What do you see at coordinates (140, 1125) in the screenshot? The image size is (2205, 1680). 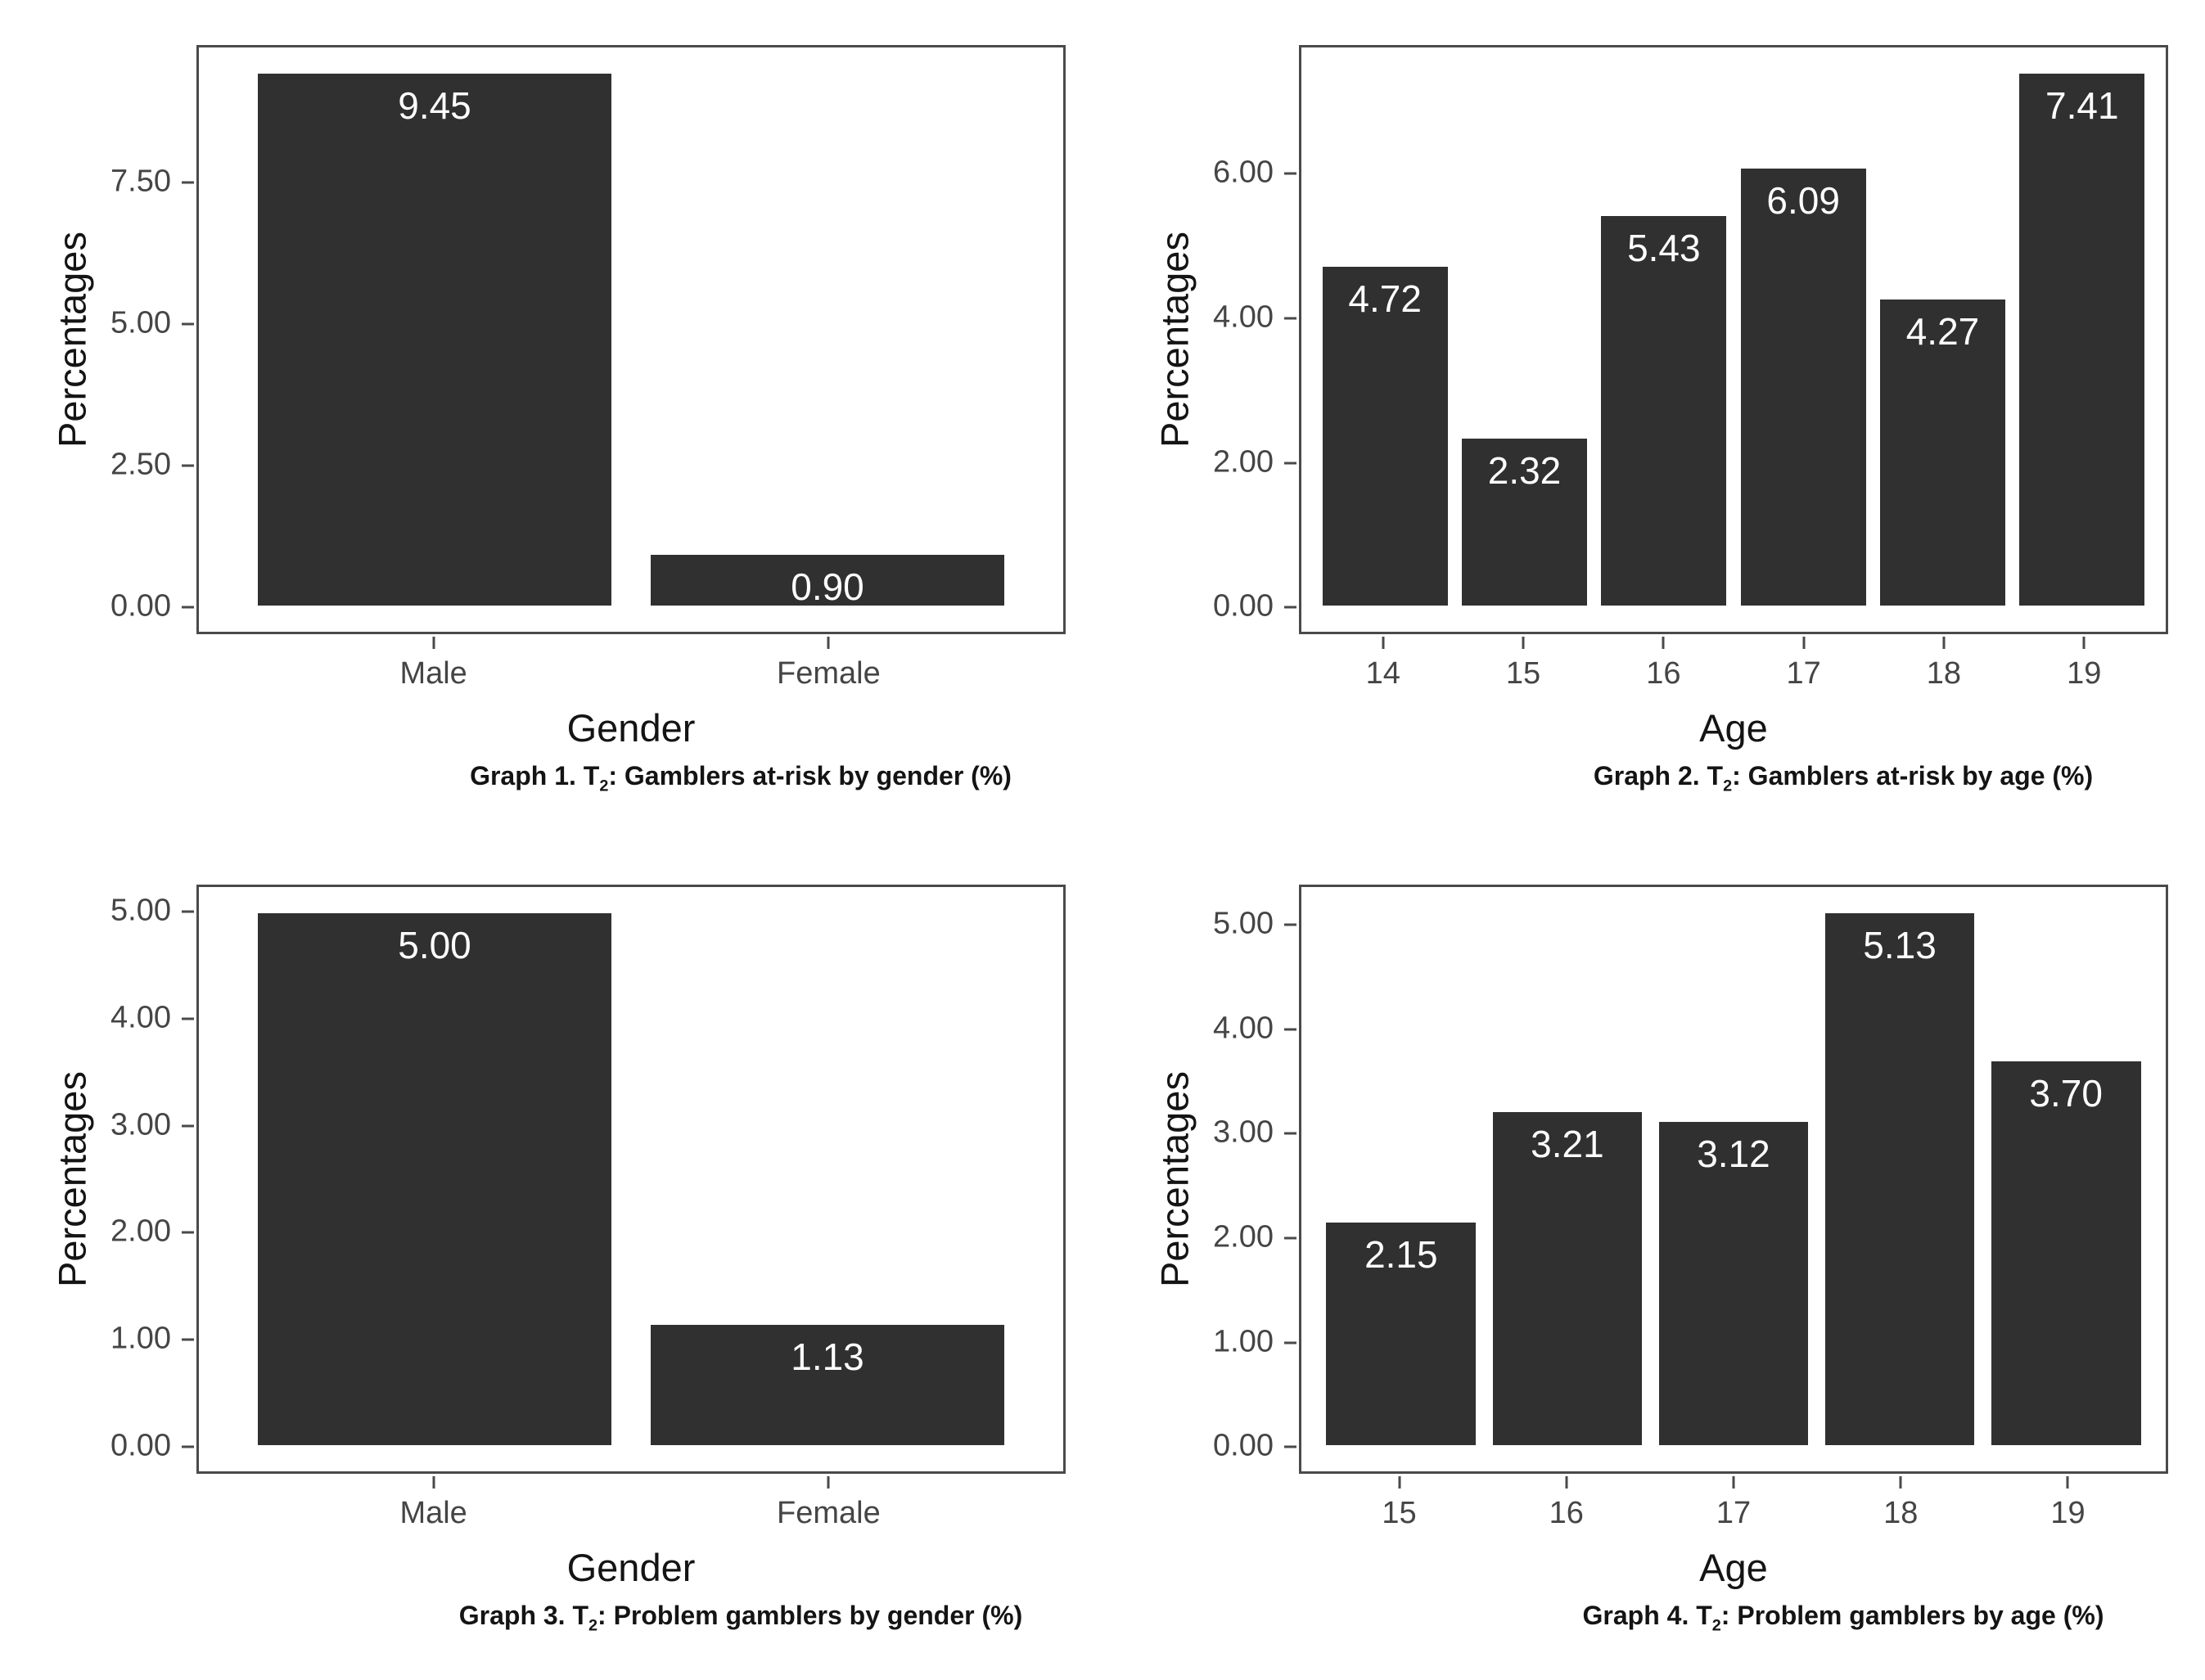 I see `y-tick-label: 3.00` at bounding box center [140, 1125].